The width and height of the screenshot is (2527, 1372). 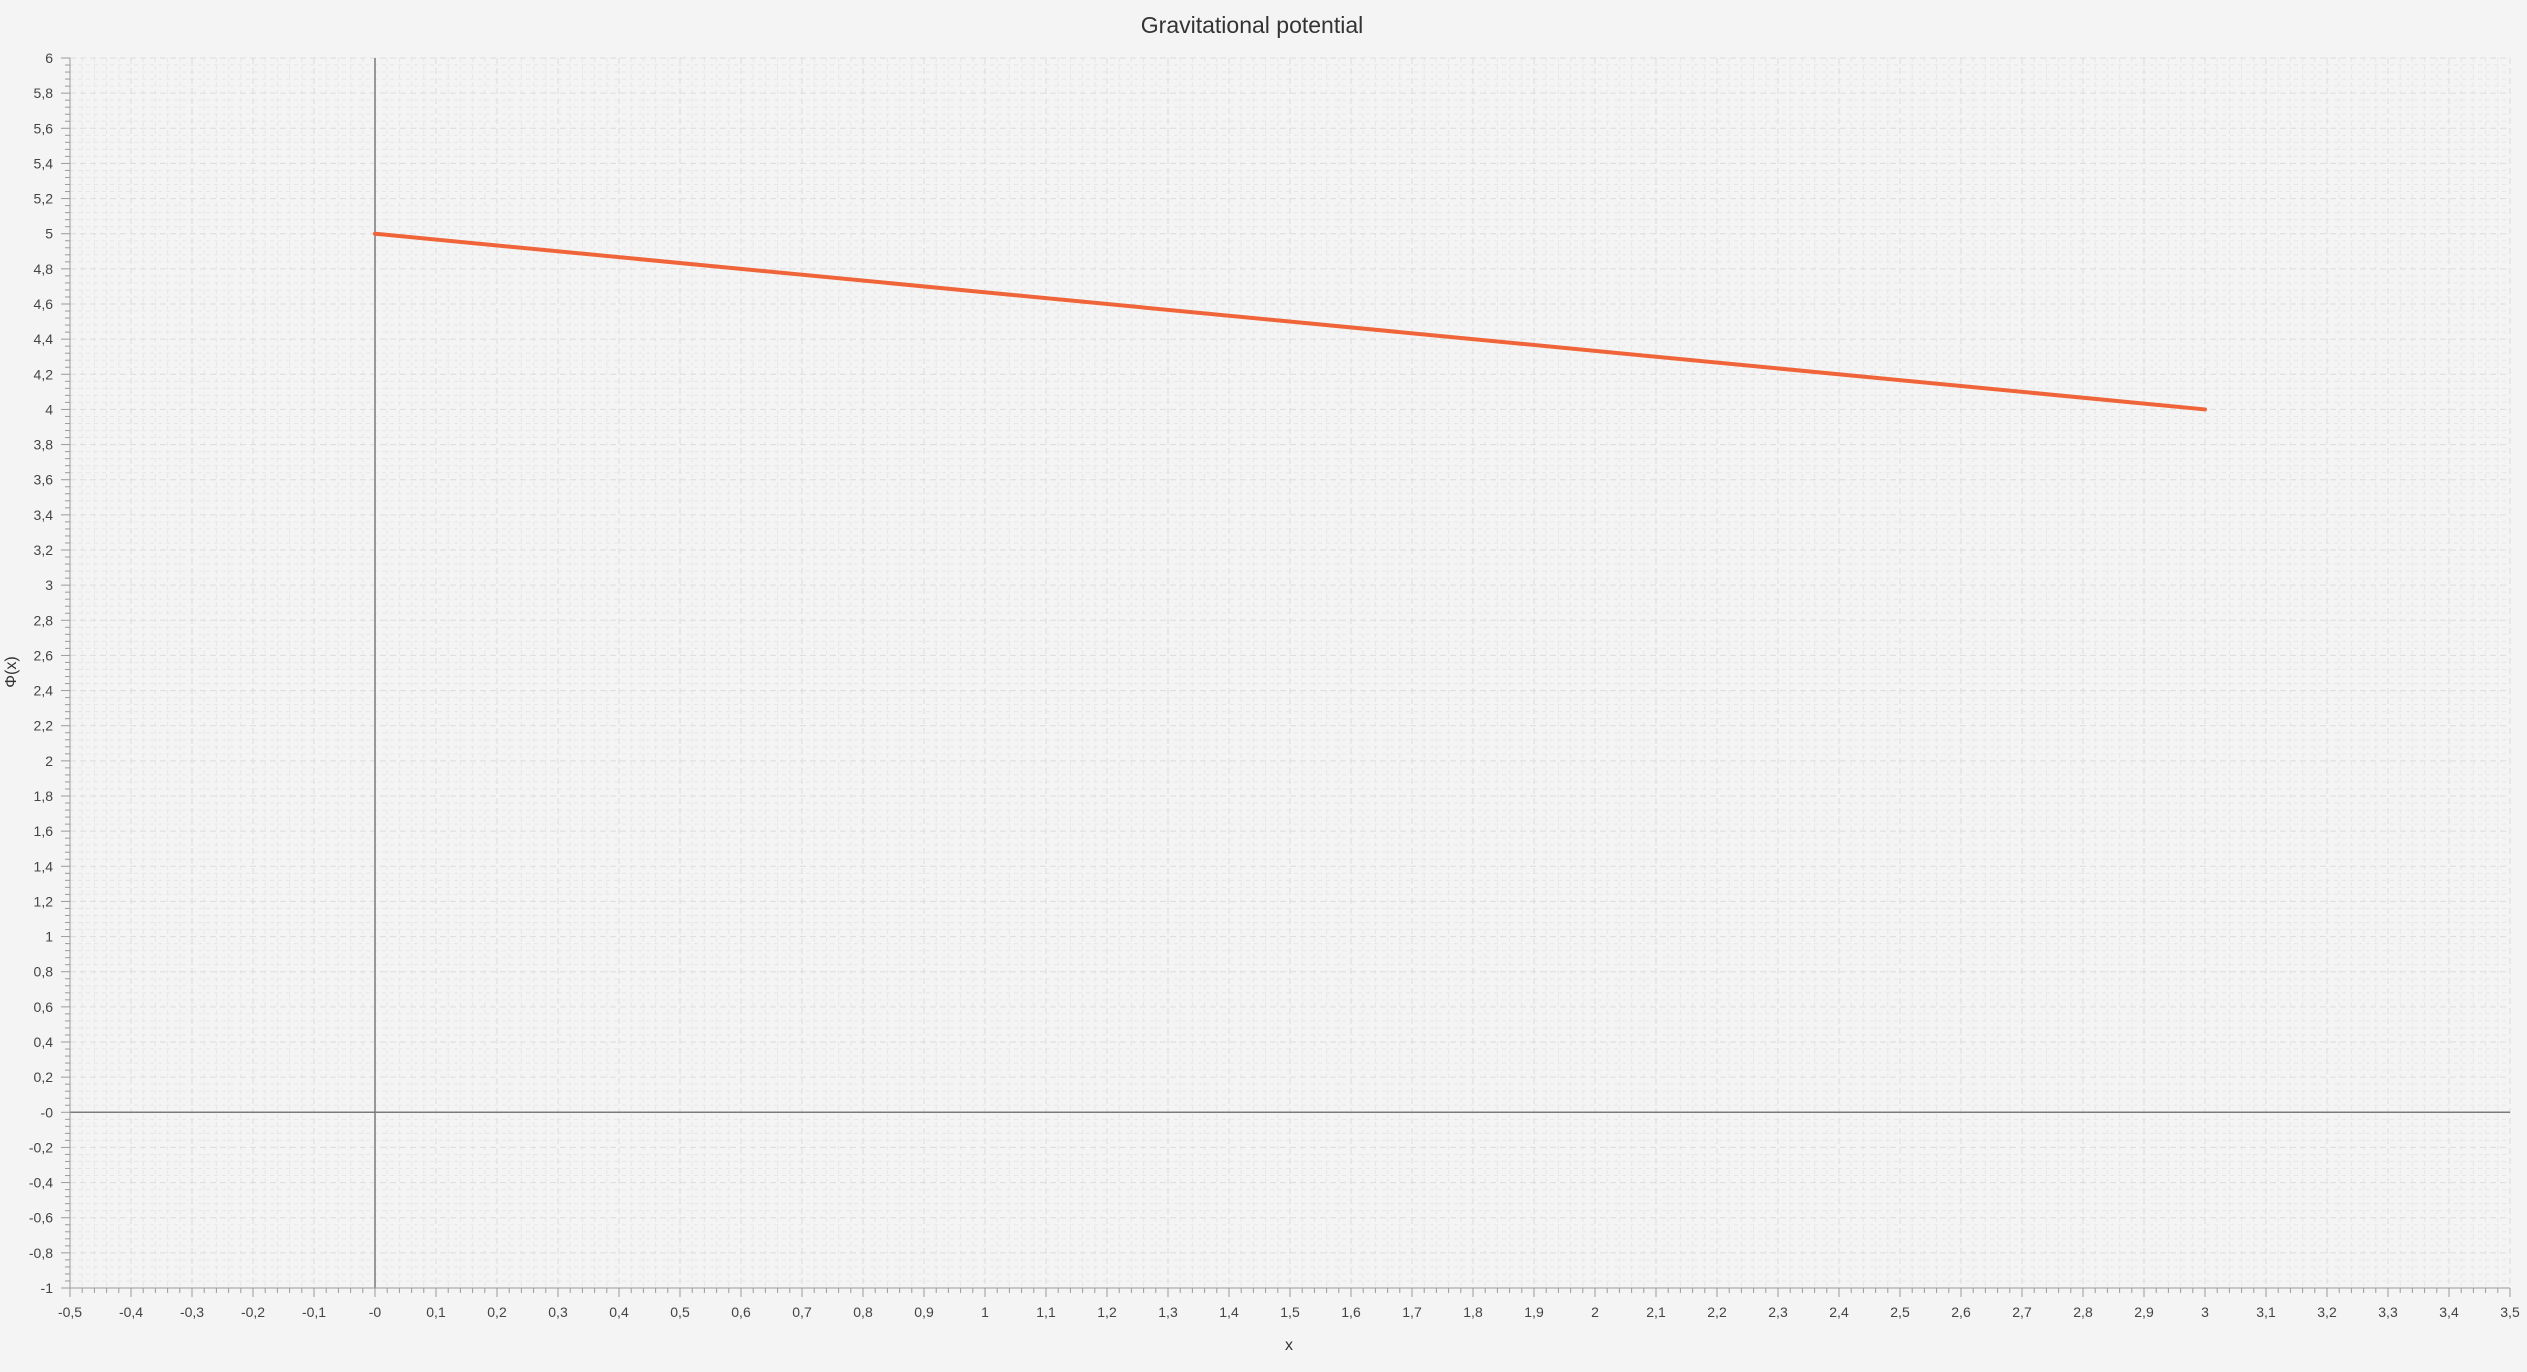 I want to click on y-tick-label: 0,8, so click(x=44, y=972).